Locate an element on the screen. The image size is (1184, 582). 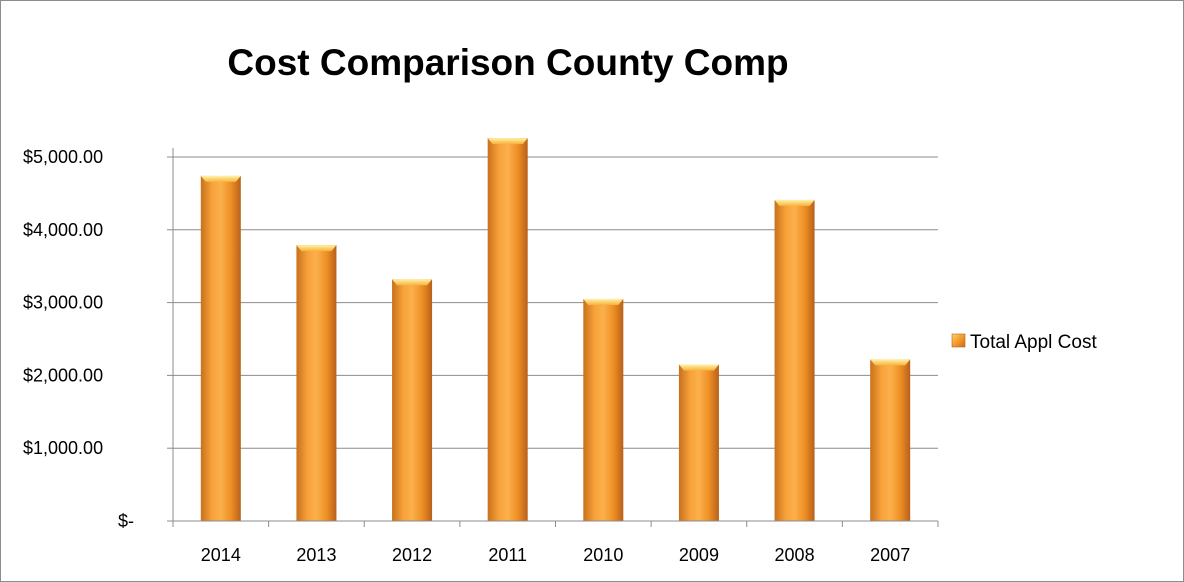
y-tick-label: $3,000.00 is located at coordinates (63, 303).